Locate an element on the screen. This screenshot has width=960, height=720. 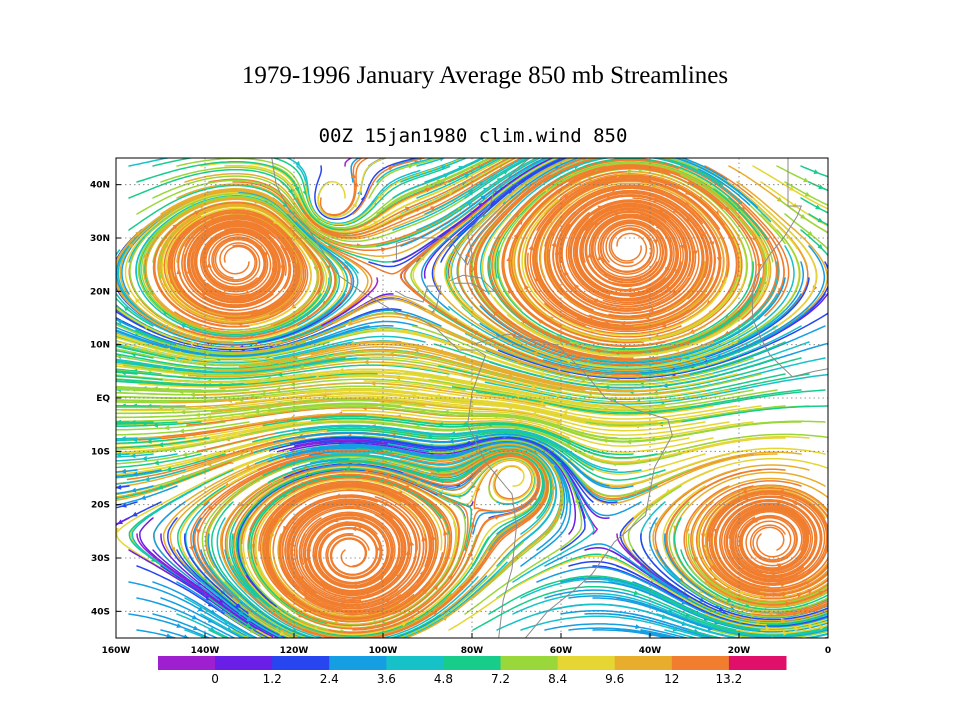
lon-label: 140W is located at coordinates (205, 651).